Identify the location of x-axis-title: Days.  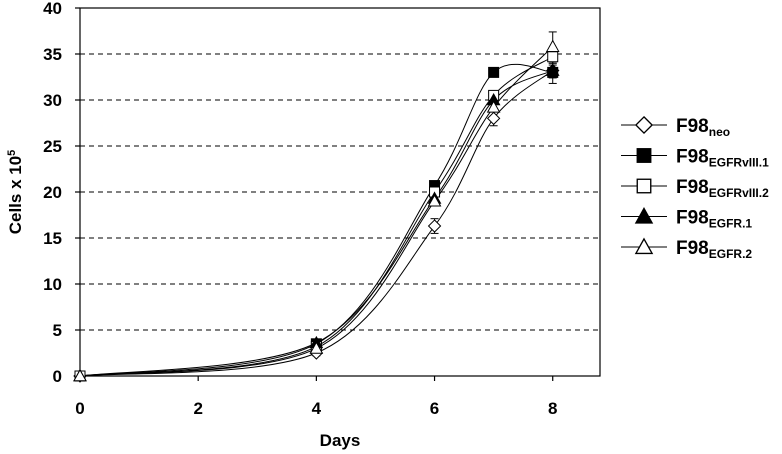
(340, 440).